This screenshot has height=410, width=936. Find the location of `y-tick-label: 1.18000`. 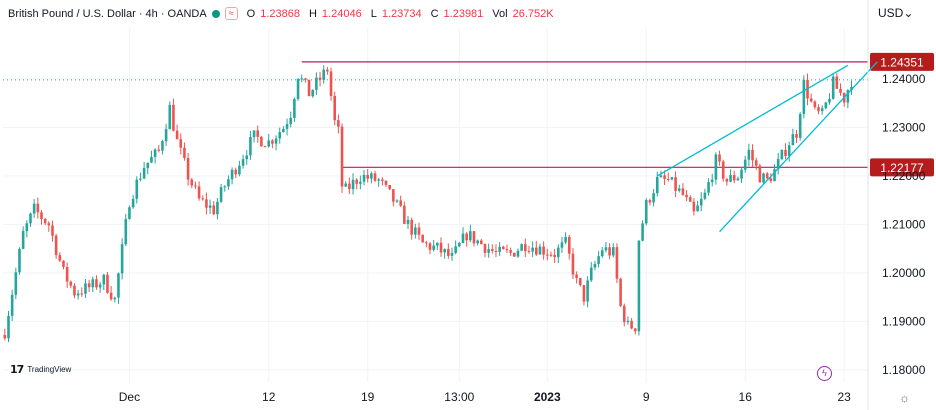

y-tick-label: 1.18000 is located at coordinates (904, 370).